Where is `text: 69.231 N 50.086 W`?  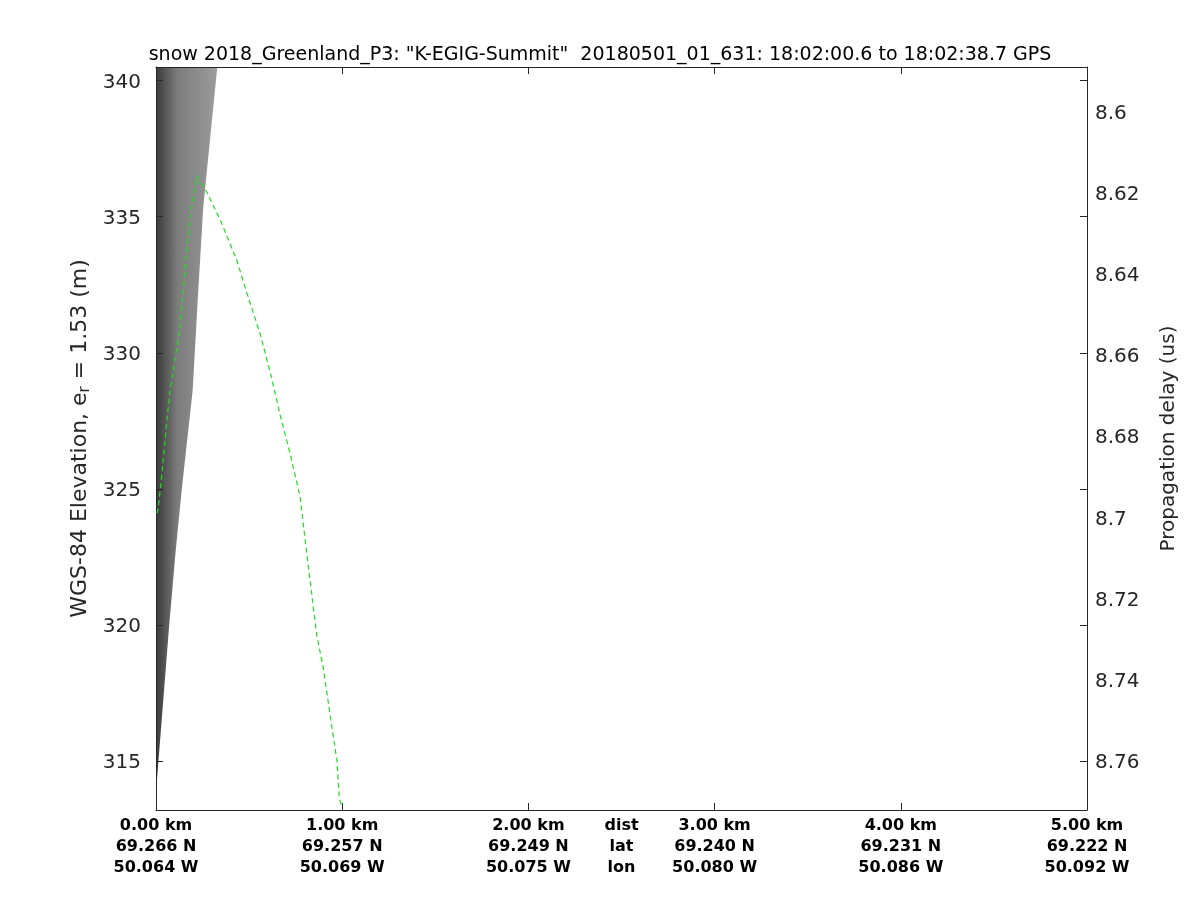 text: 69.231 N 50.086 W is located at coordinates (901, 856).